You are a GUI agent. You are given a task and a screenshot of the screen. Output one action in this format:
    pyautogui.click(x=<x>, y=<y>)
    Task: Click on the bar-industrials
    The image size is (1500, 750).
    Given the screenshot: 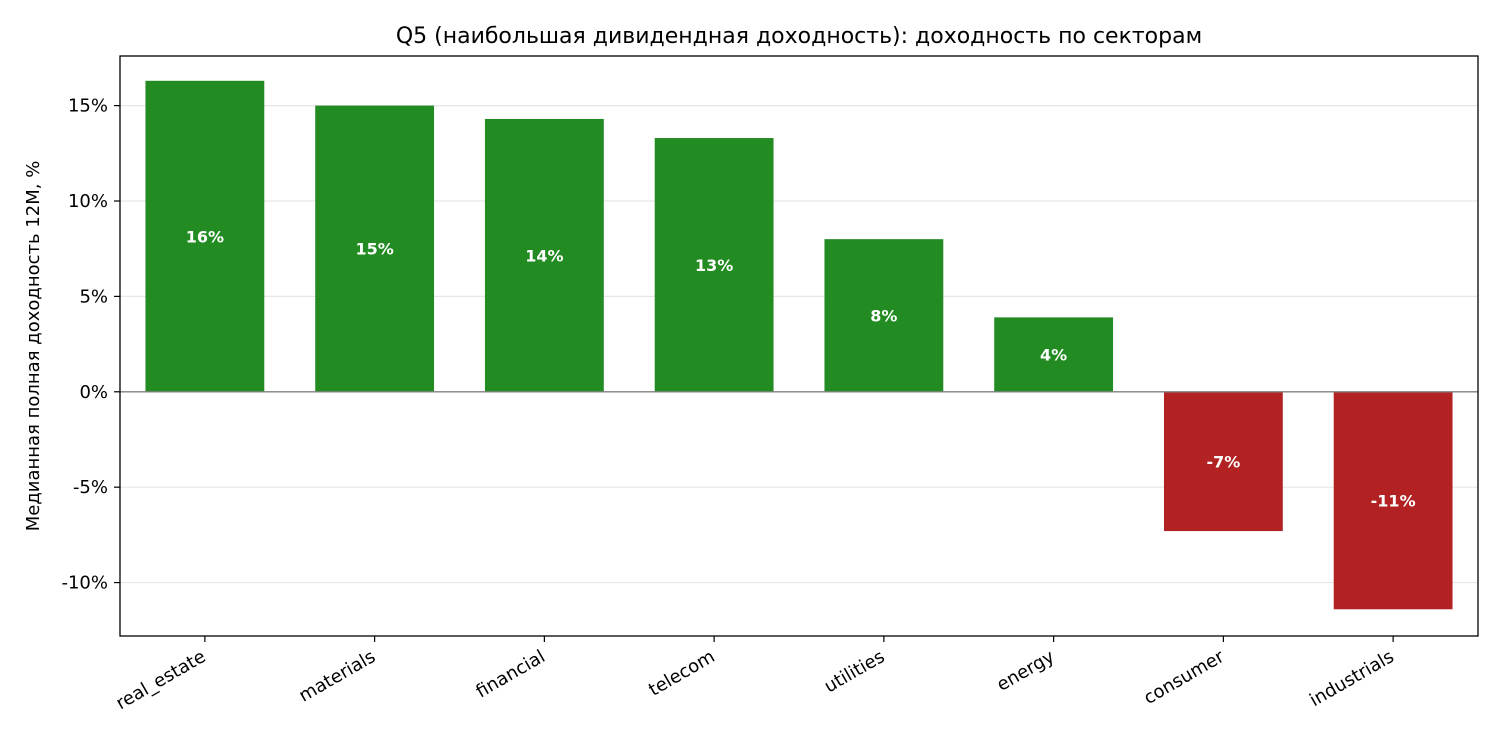 What is the action you would take?
    pyautogui.click(x=1393, y=500)
    